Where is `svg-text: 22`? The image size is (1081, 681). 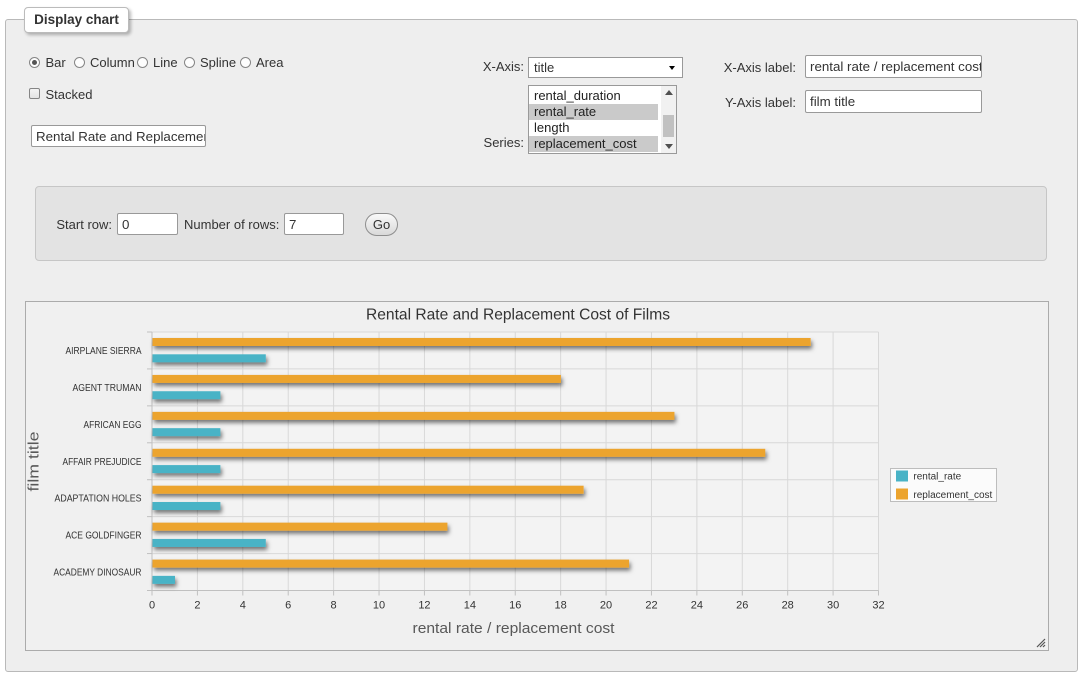 svg-text: 22 is located at coordinates (651, 606).